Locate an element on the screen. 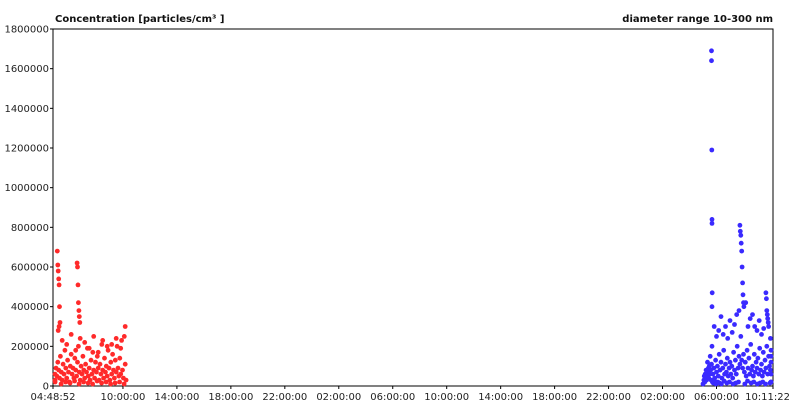  y-tick-label: 1600000 is located at coordinates (26, 69).